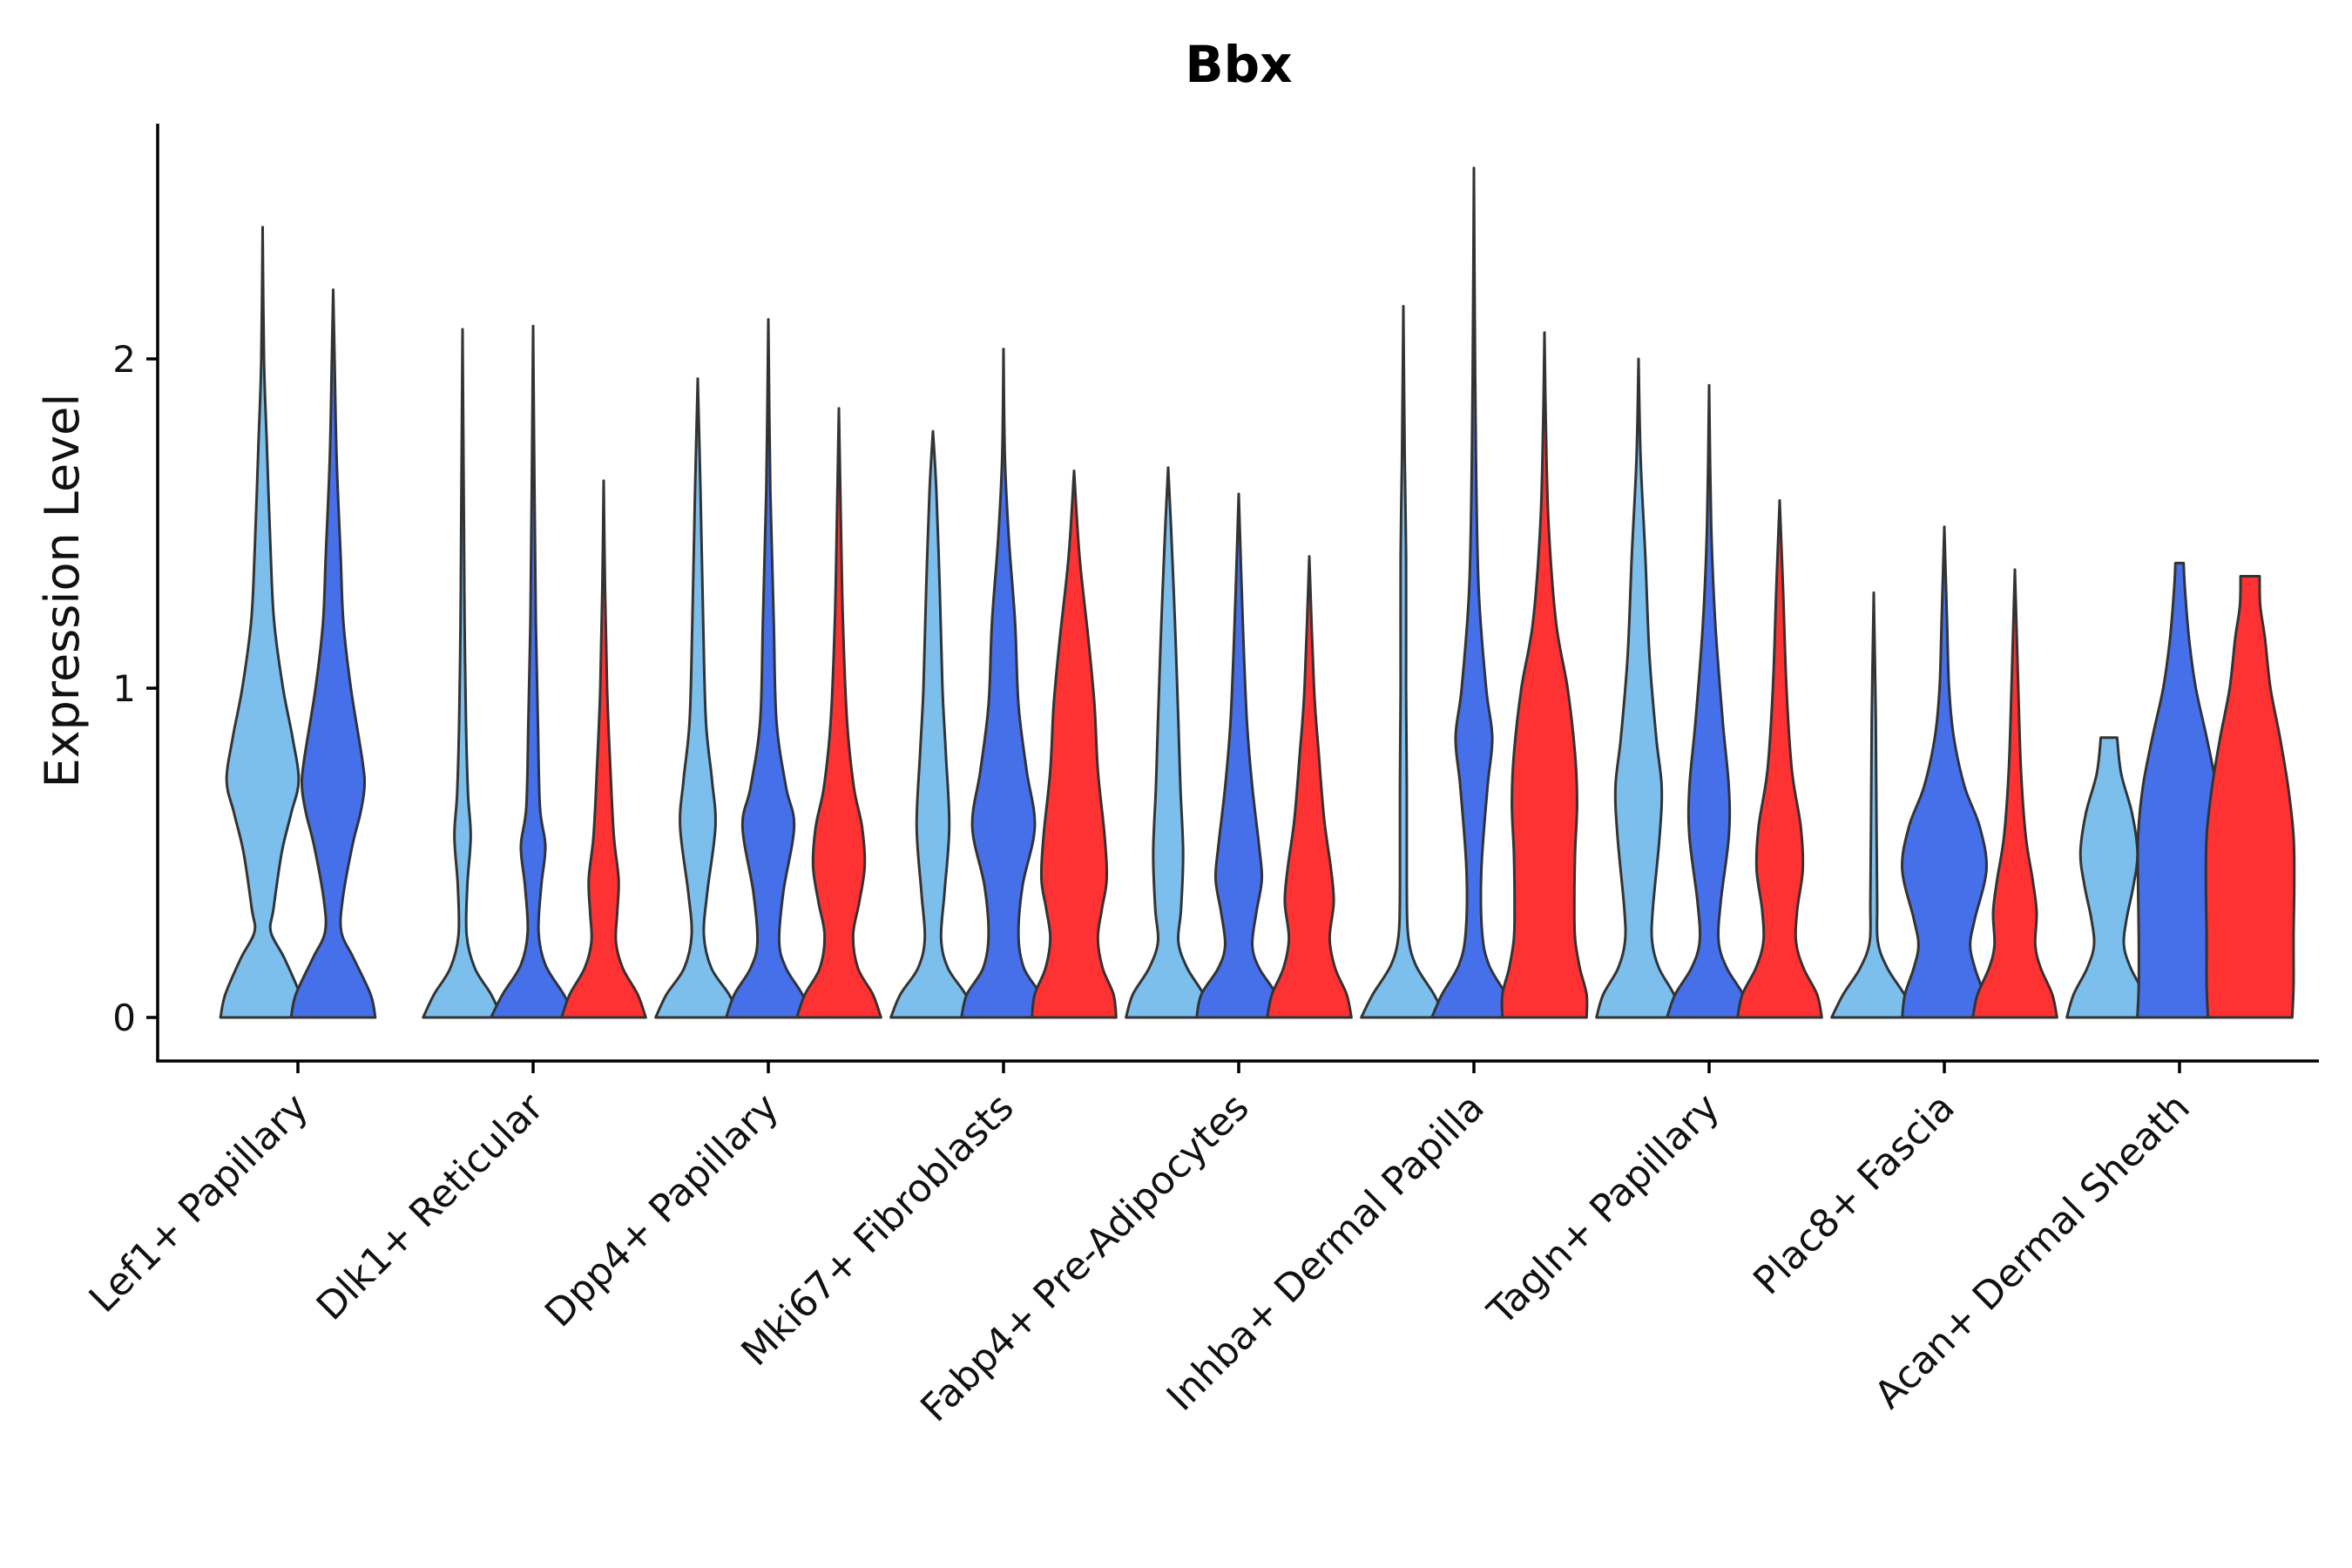  Describe the element at coordinates (124, 1018) in the screenshot. I see `y-tick-label: 0` at that location.